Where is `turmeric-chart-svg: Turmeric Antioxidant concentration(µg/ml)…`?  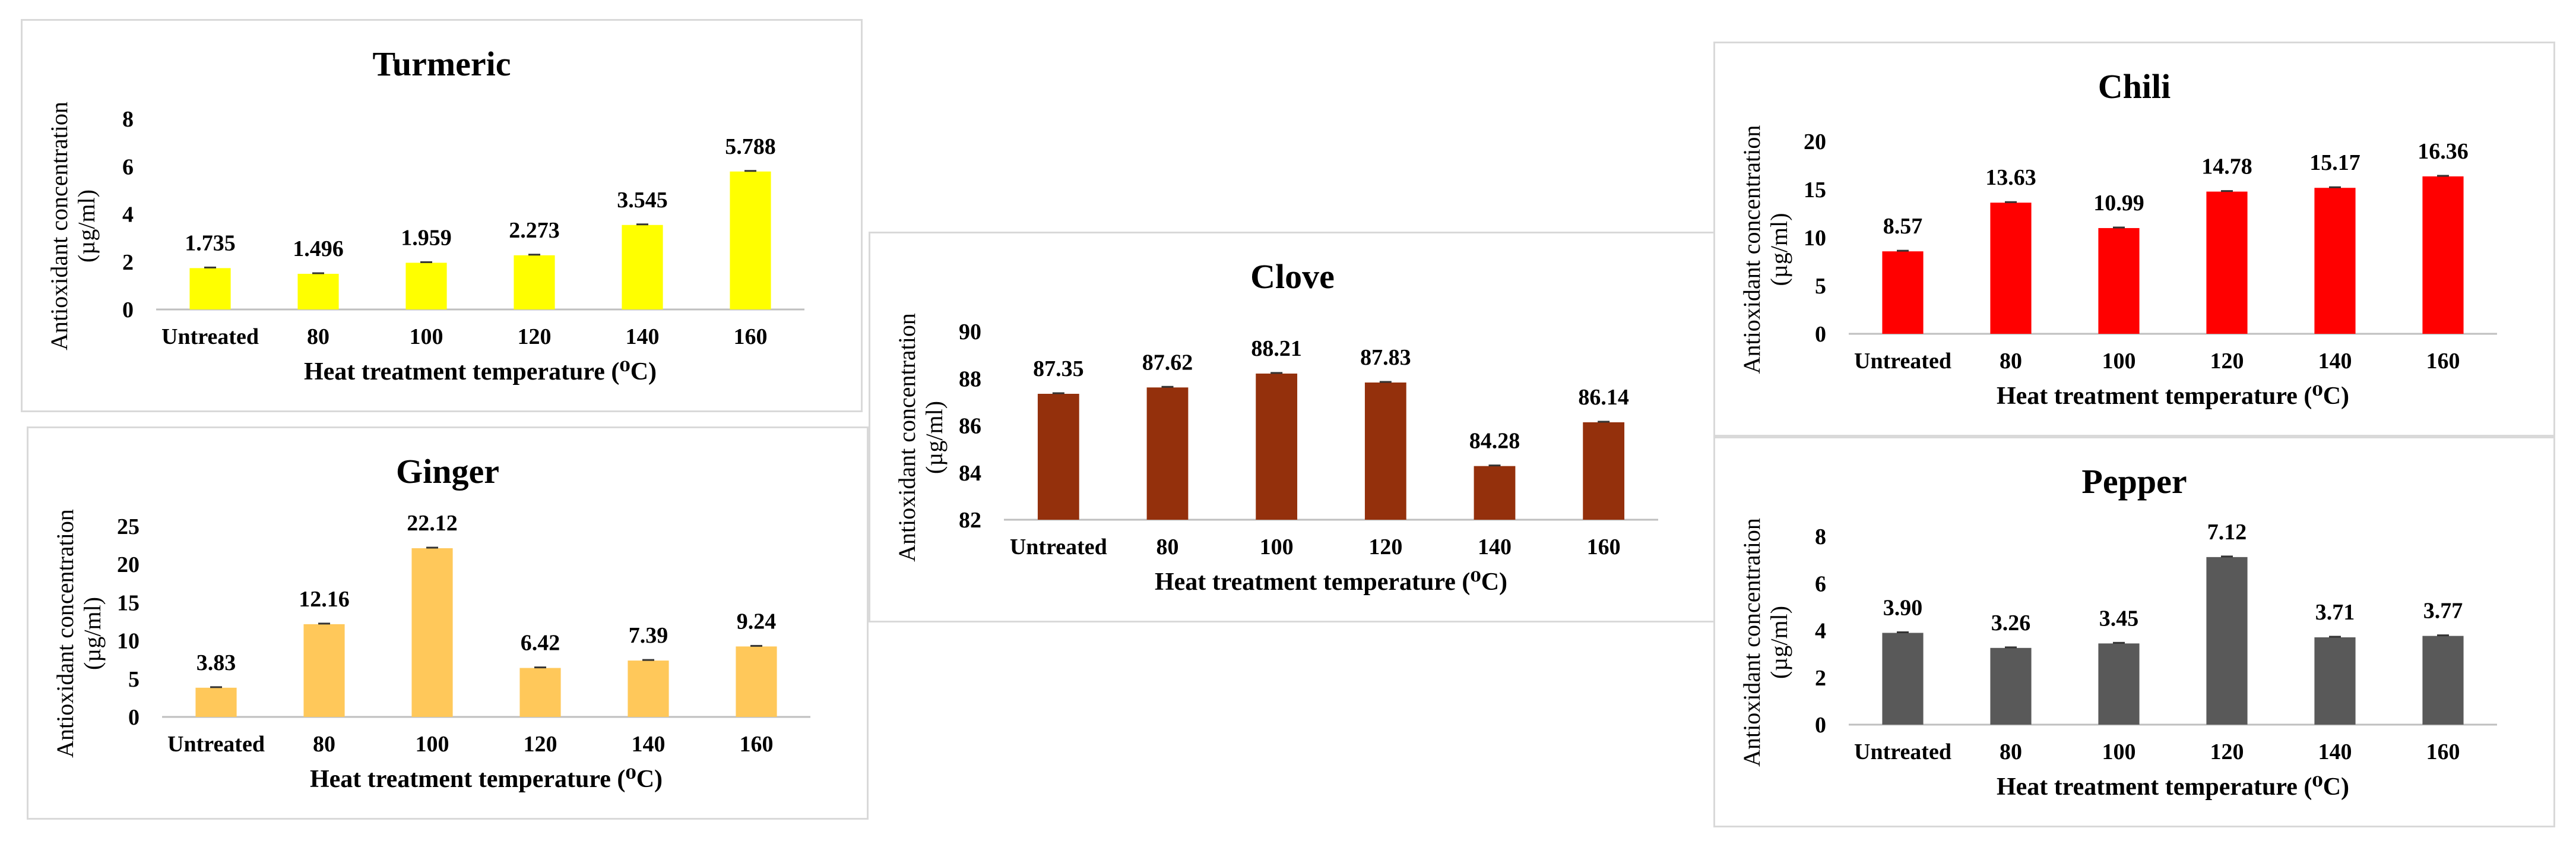
turmeric-chart-svg: Turmeric Antioxidant concentration(µg/ml)… is located at coordinates (425, 215).